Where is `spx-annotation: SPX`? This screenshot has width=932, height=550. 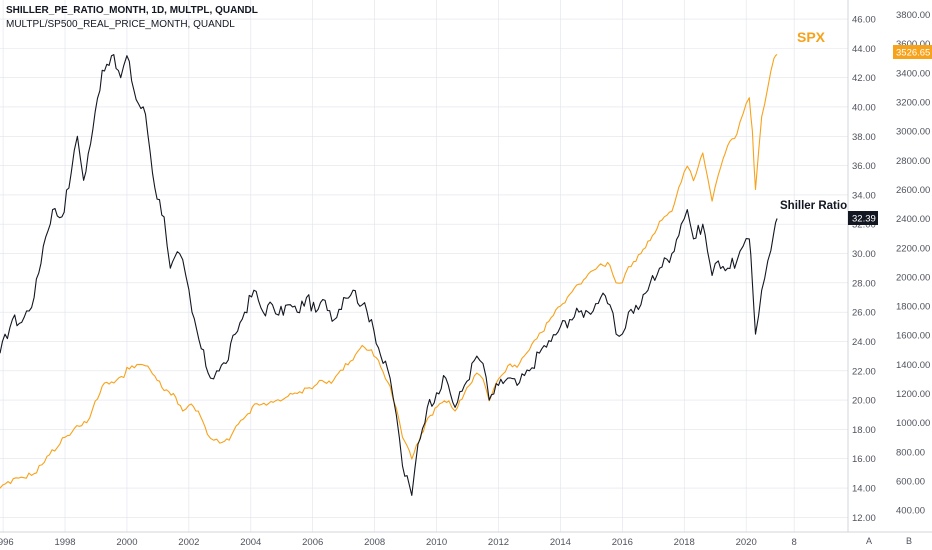 spx-annotation: SPX is located at coordinates (811, 37).